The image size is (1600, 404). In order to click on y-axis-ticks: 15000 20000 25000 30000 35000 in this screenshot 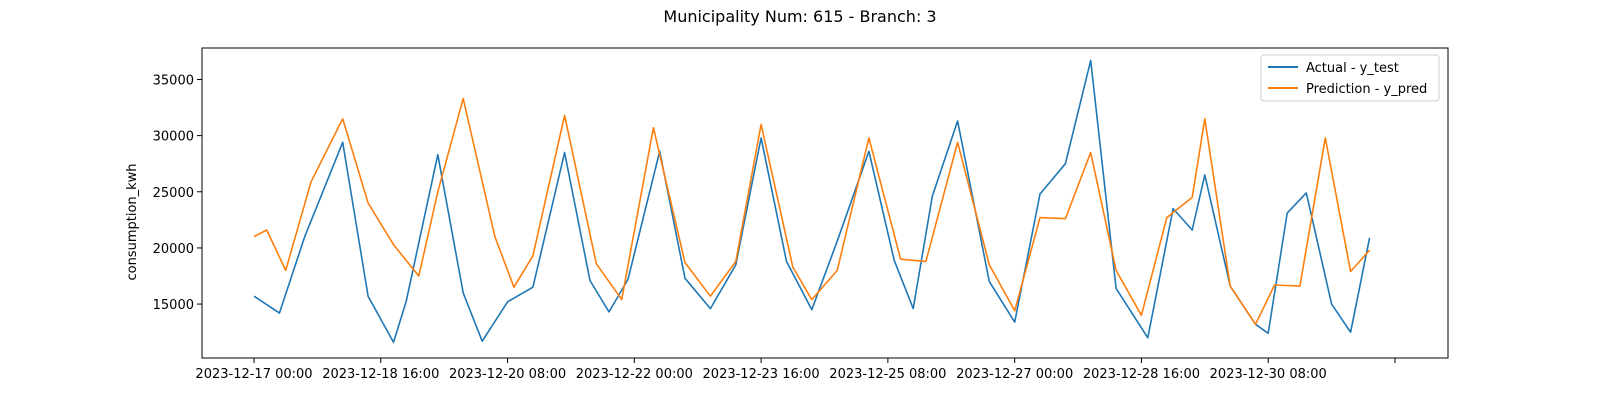, I will do `click(177, 193)`.